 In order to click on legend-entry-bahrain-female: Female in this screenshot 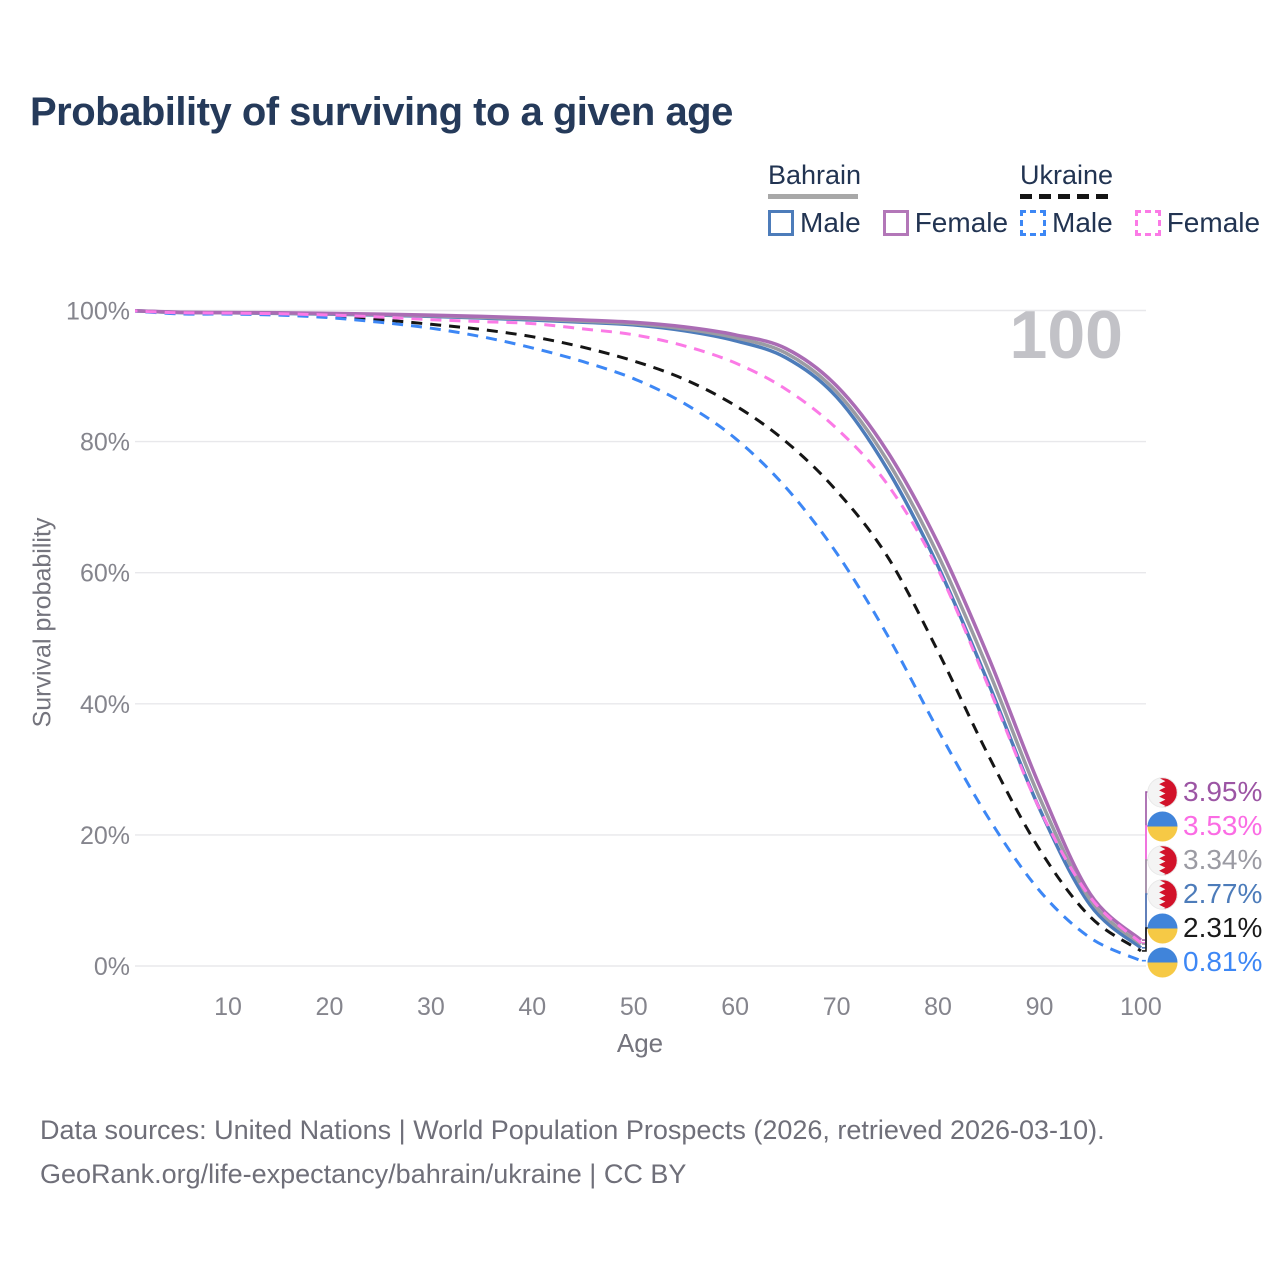, I will do `click(945, 223)`.